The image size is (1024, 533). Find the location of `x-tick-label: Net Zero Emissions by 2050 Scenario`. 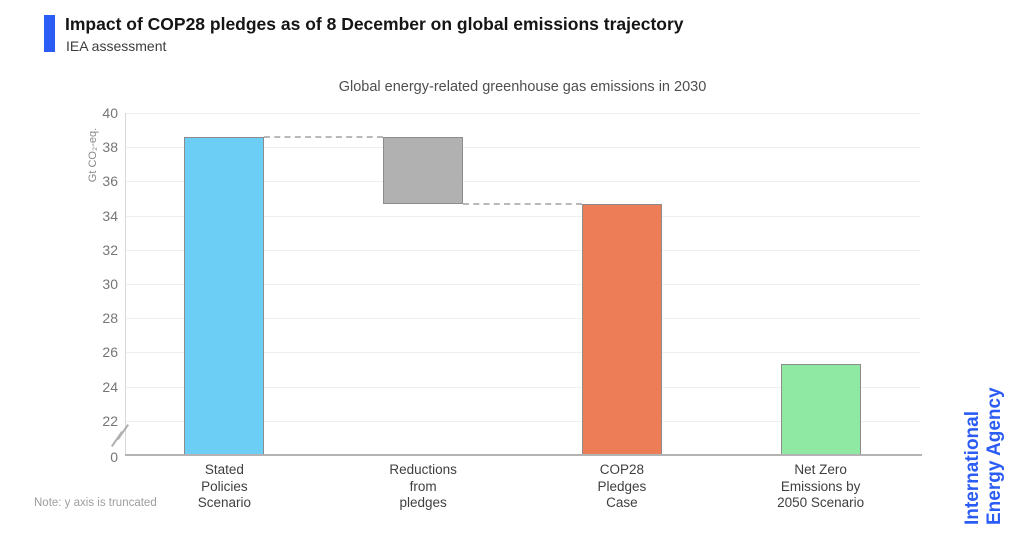

x-tick-label: Net Zero Emissions by 2050 Scenario is located at coordinates (821, 487).